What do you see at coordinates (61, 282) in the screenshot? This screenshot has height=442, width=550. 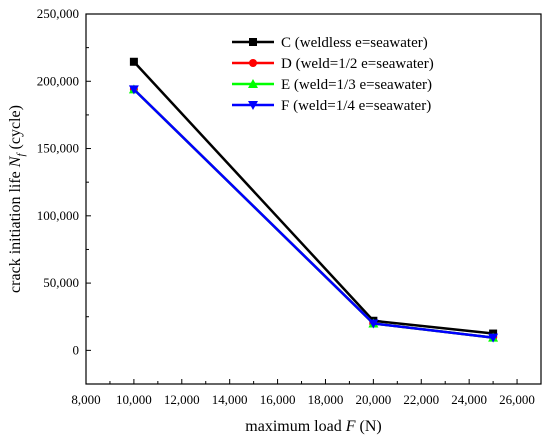 I see `y-tick-label: 50,000` at bounding box center [61, 282].